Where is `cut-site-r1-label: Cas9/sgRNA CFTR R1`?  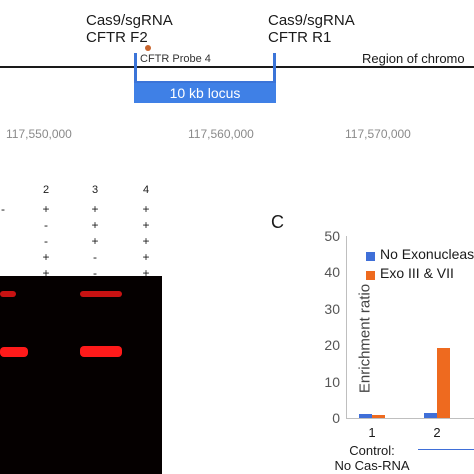
cut-site-r1-label: Cas9/sgRNA CFTR R1 is located at coordinates (311, 29).